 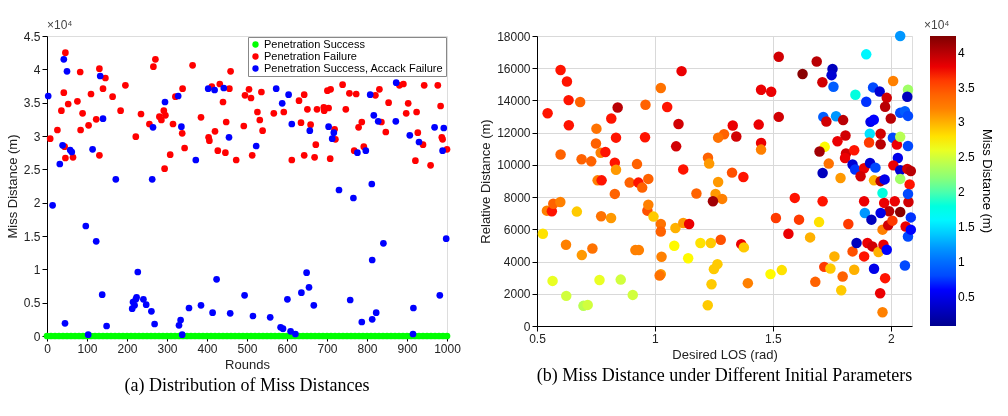 I want to click on x-axis-title: Desired LOS (rad), so click(x=725, y=354).